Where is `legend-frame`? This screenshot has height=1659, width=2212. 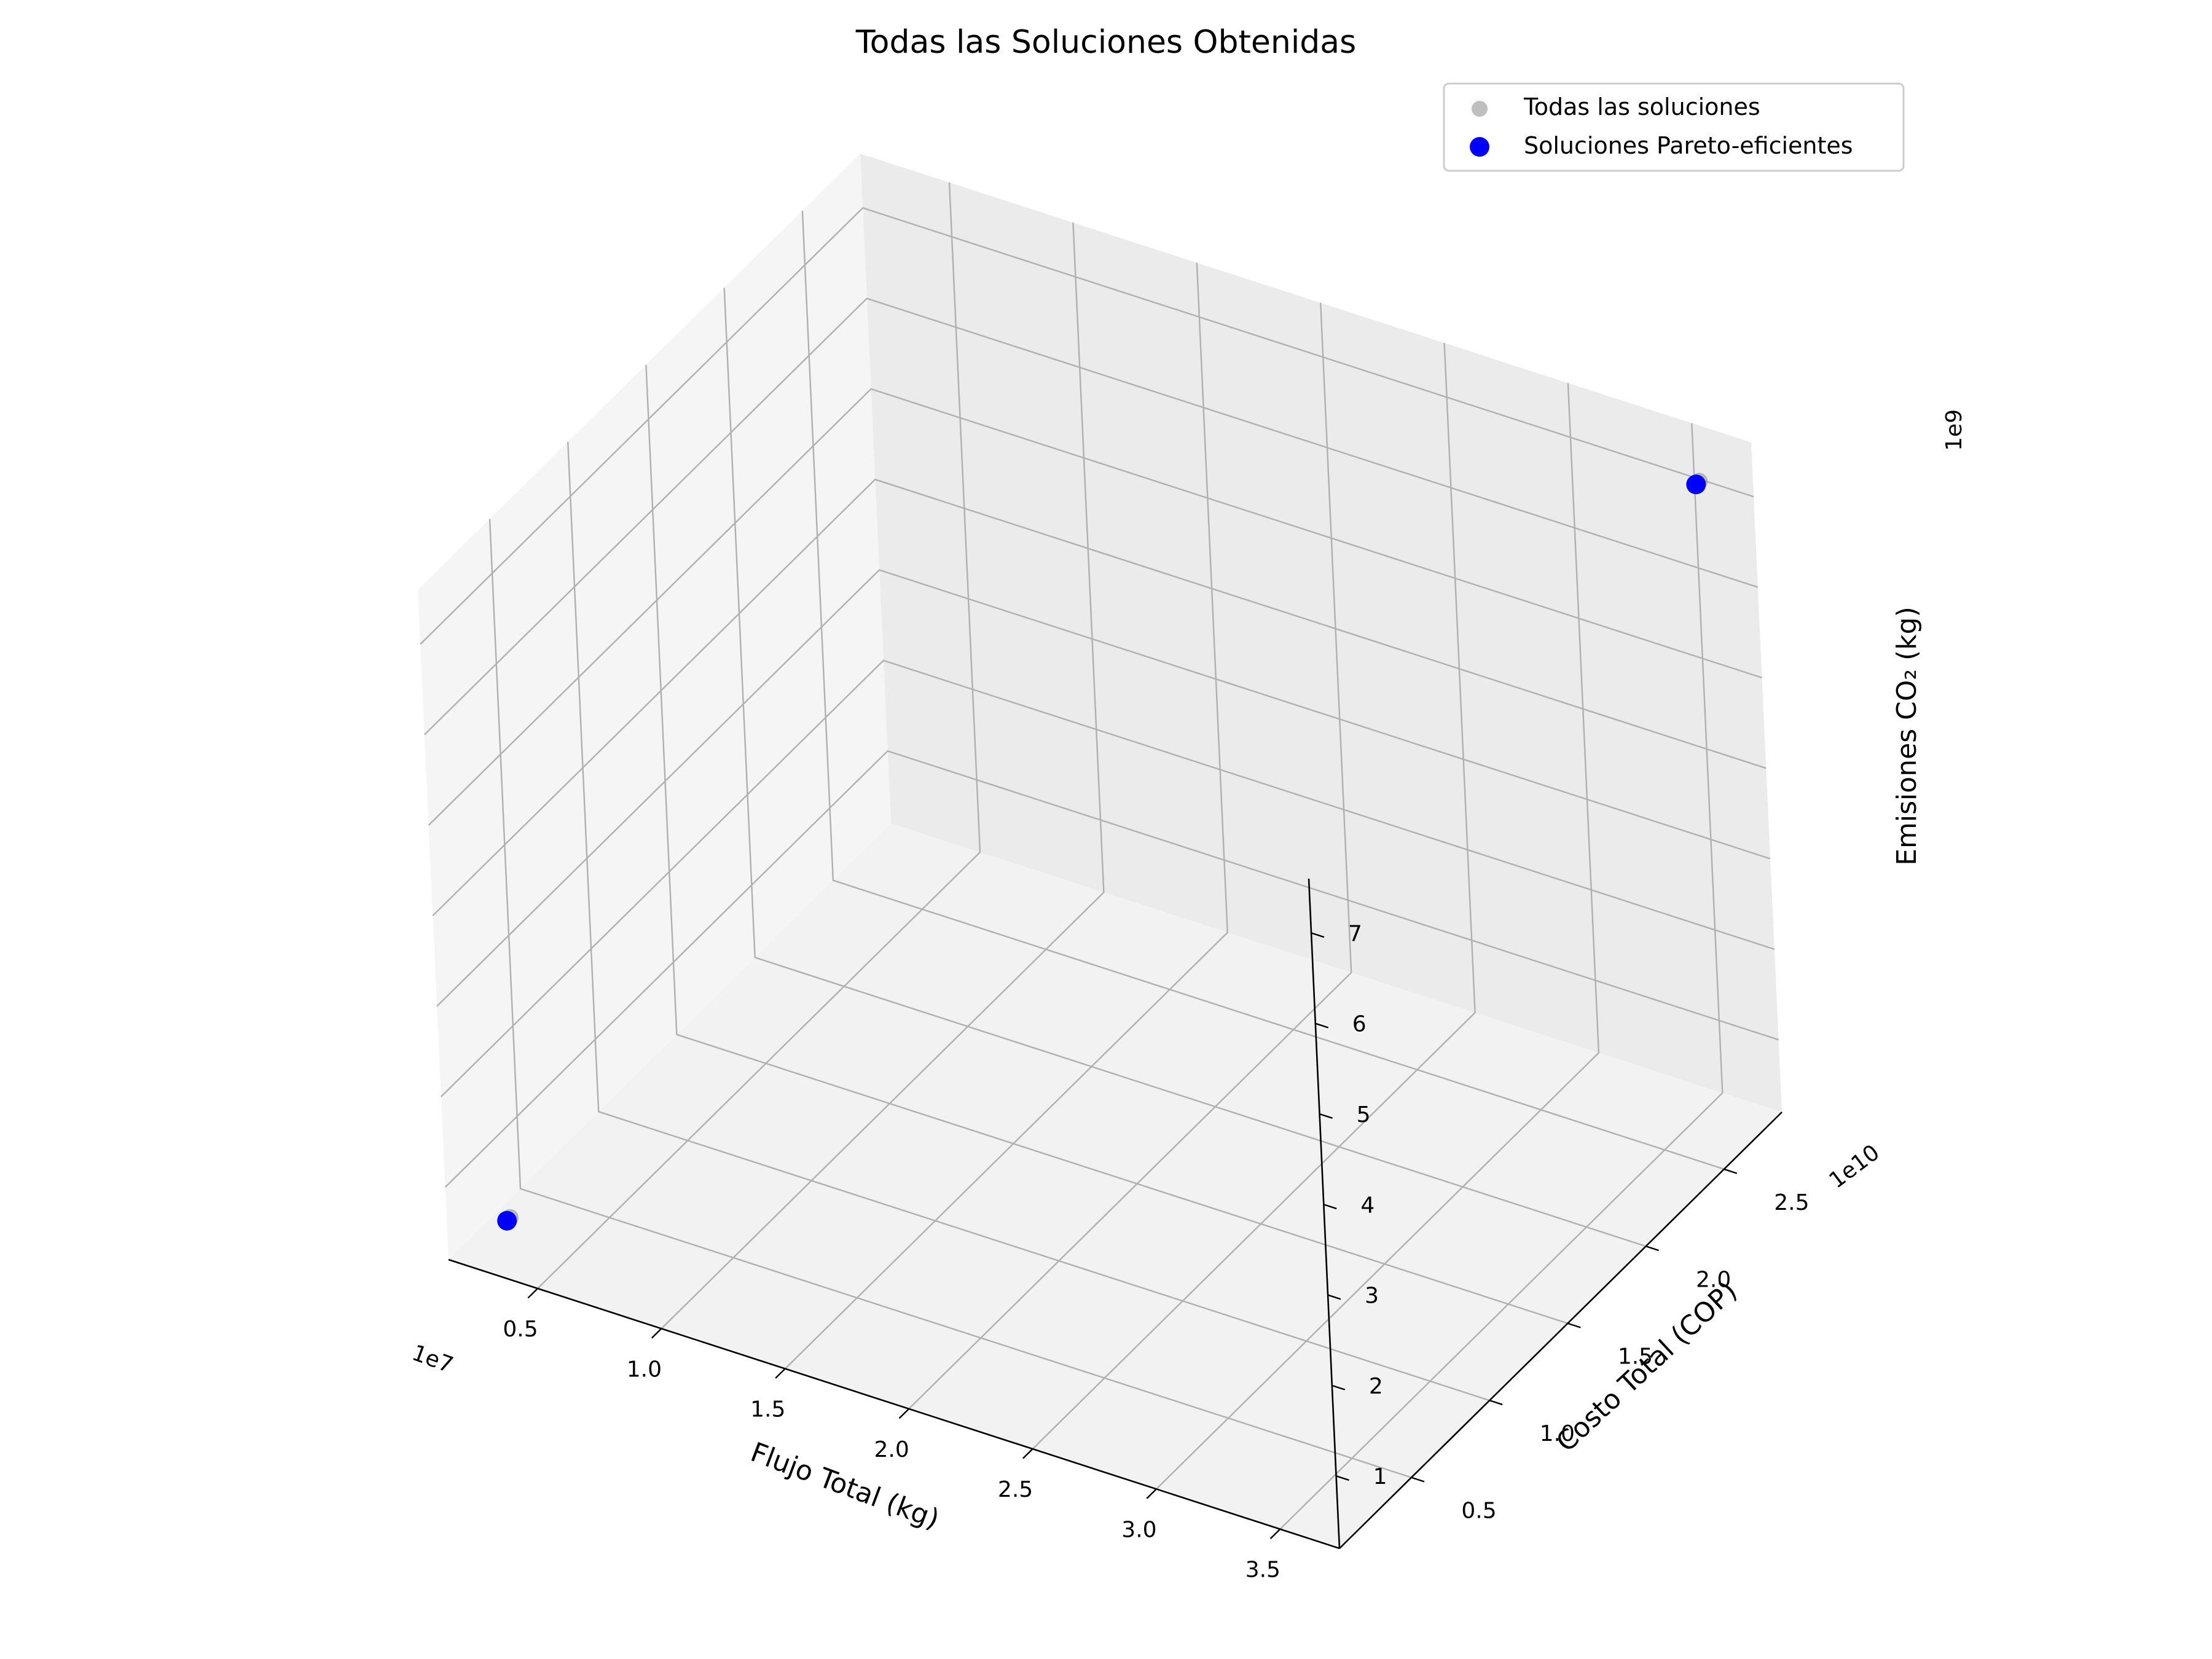
legend-frame is located at coordinates (1674, 127).